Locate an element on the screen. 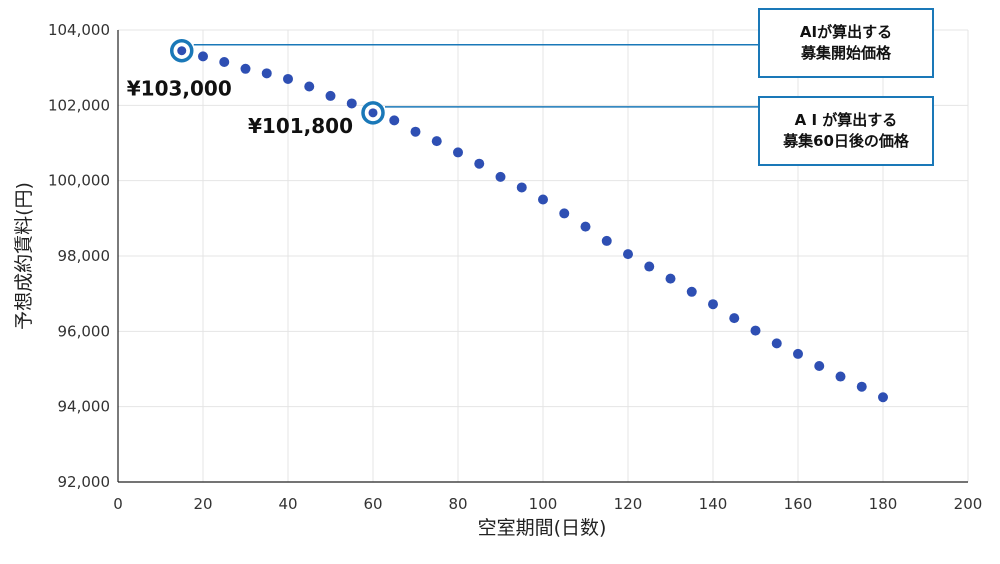  x-tick-label: 40 is located at coordinates (287, 504).